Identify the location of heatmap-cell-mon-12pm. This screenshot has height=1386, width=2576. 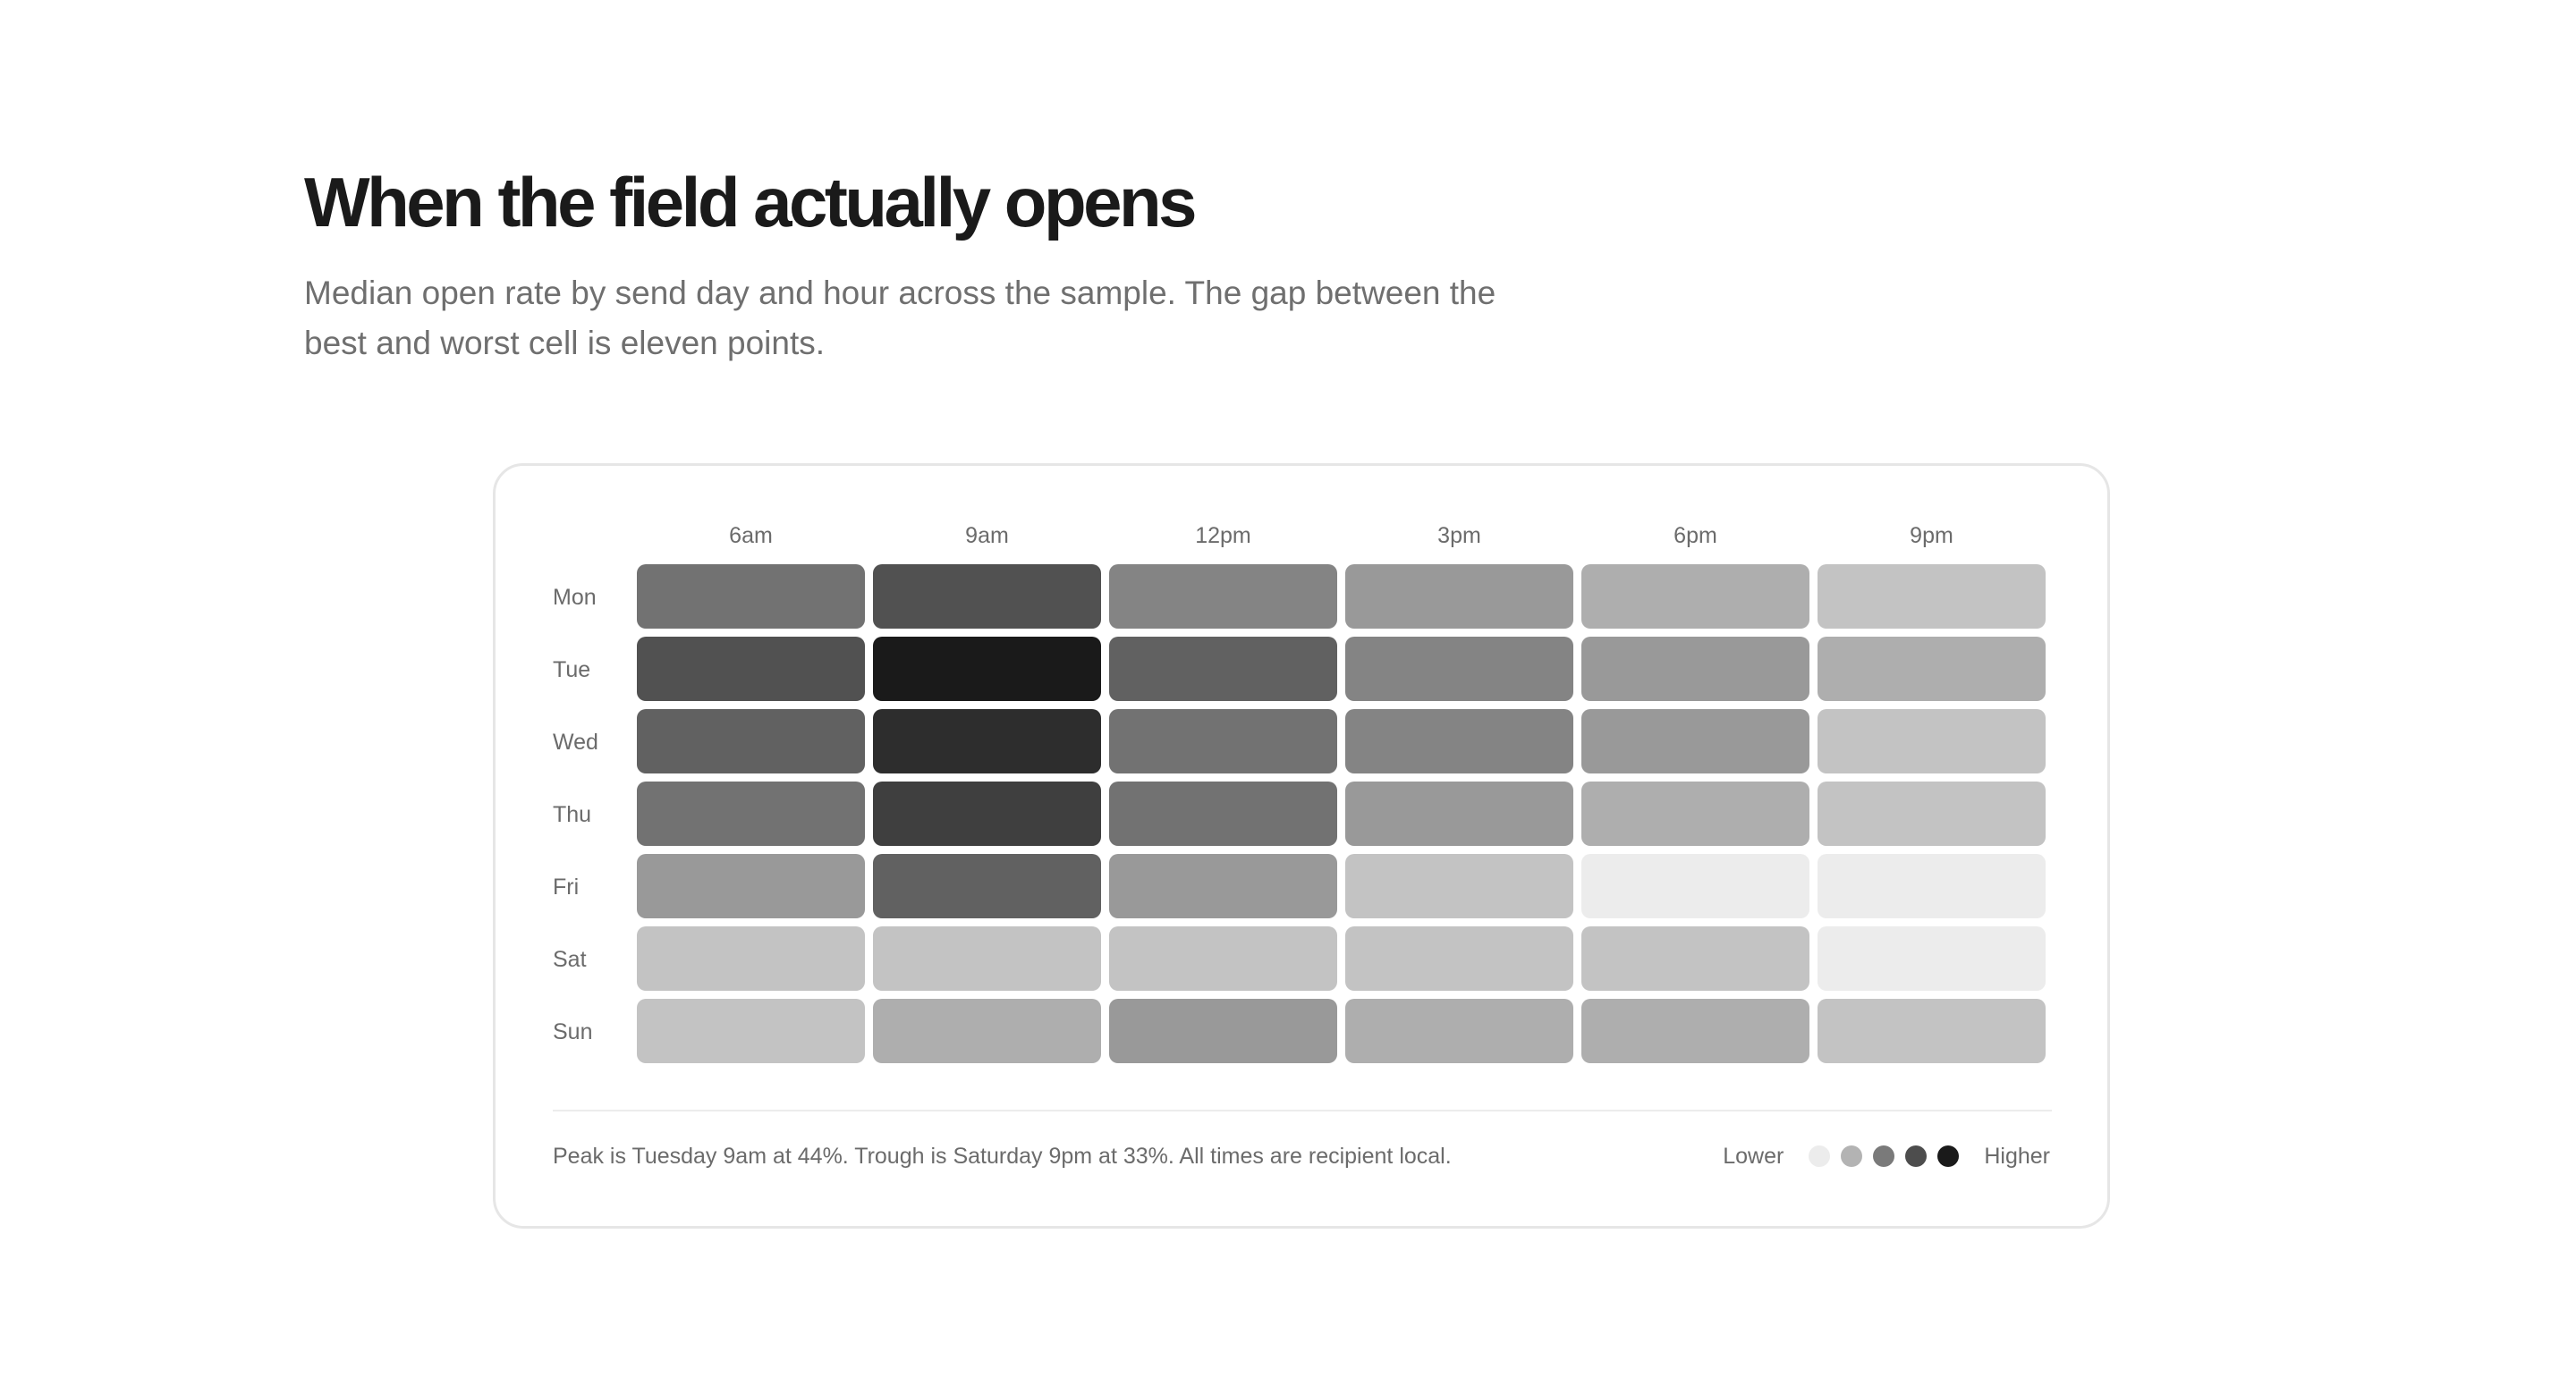
(1223, 596).